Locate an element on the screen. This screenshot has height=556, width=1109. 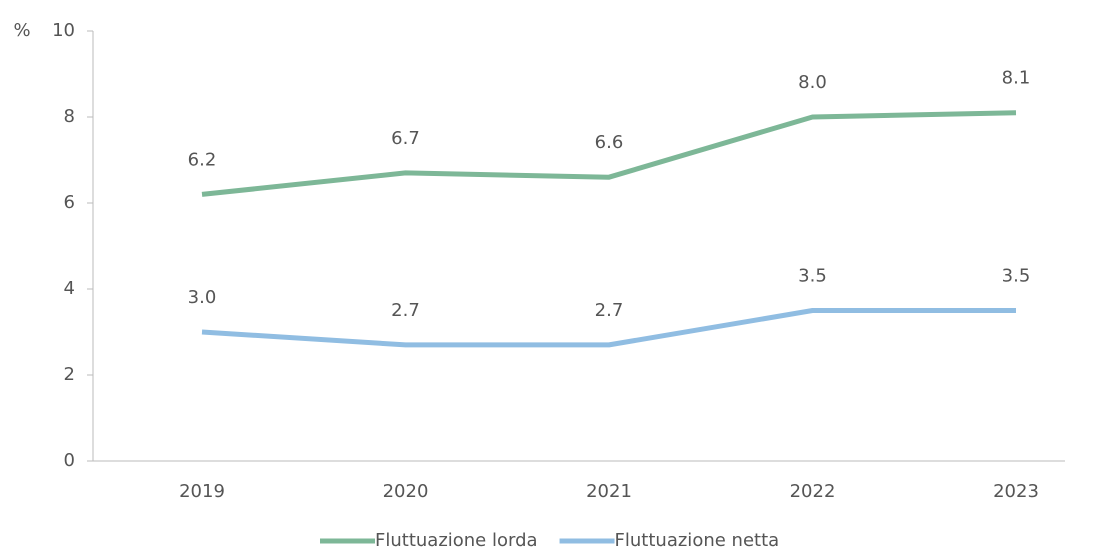
data-label: 6.2 is located at coordinates (202, 159).